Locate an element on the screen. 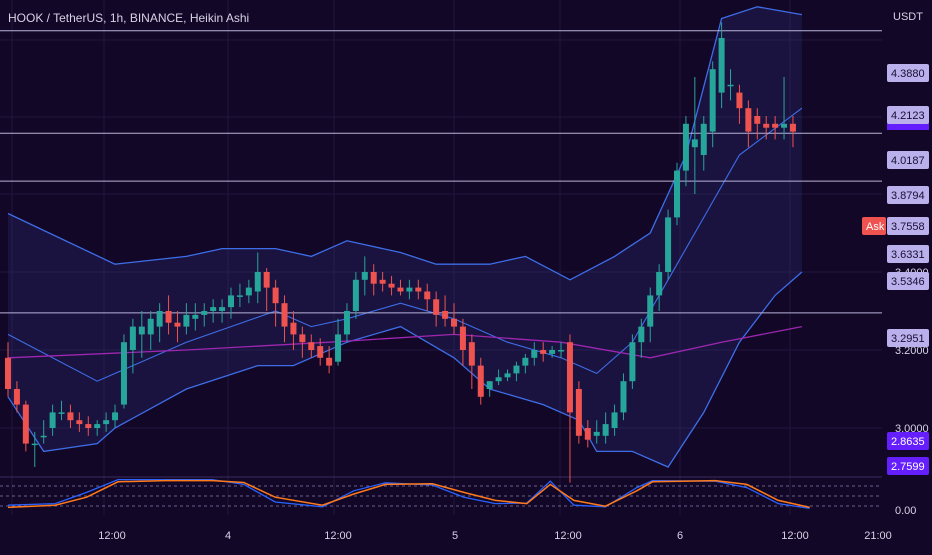 The width and height of the screenshot is (932, 555). x-tick-label: 5 is located at coordinates (455, 536).